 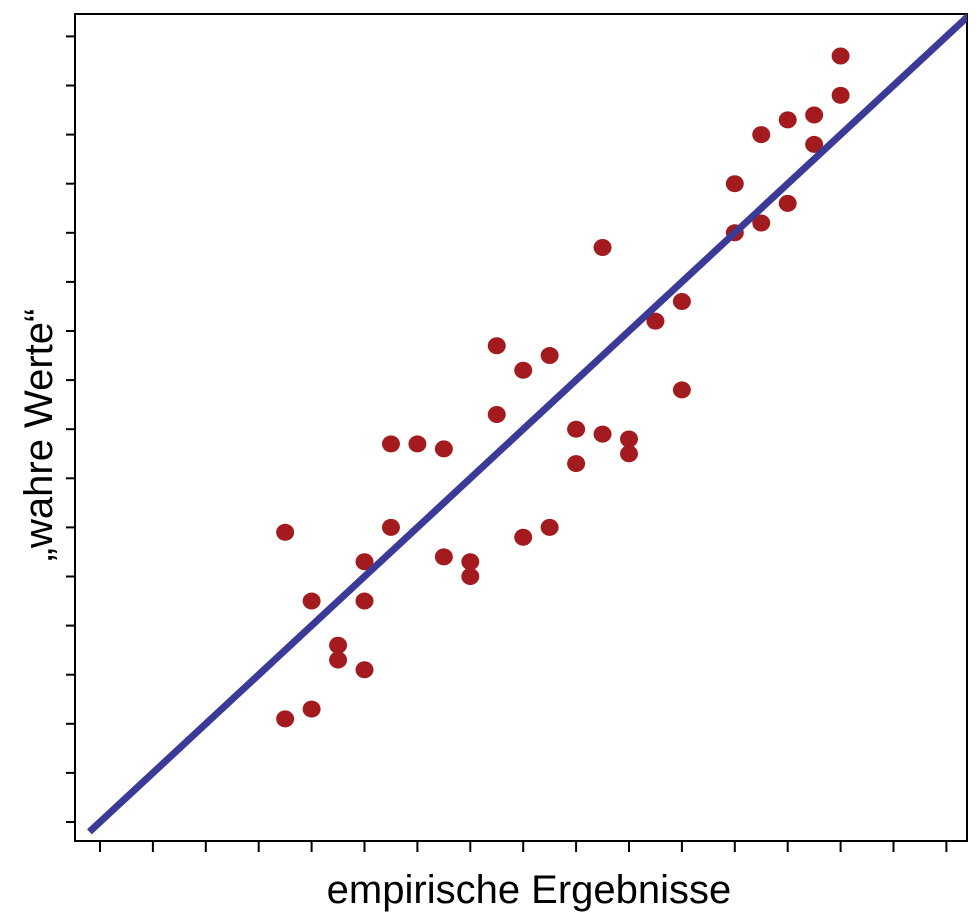 I want to click on y-axis-label: „wahre Werte“, so click(x=39, y=435).